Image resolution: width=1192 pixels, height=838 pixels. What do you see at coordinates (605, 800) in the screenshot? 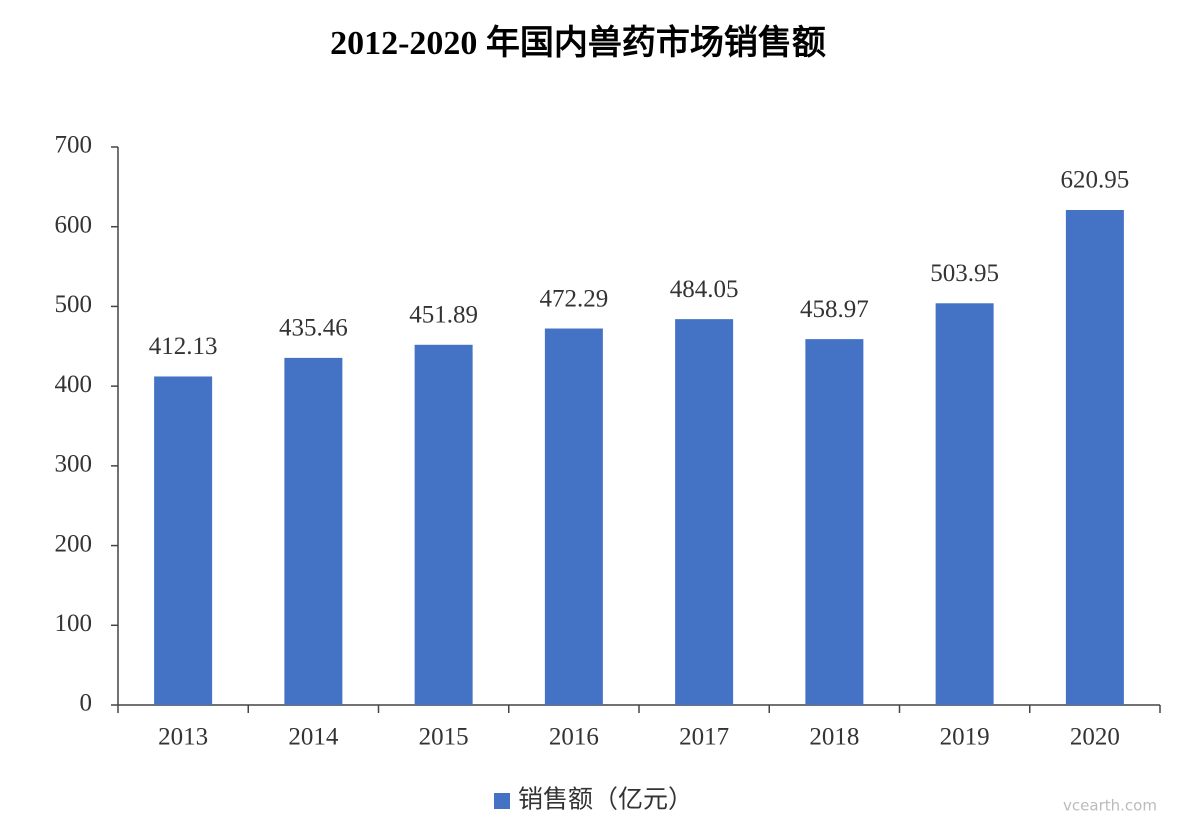
I see `legend-label: 销售额（亿元）` at bounding box center [605, 800].